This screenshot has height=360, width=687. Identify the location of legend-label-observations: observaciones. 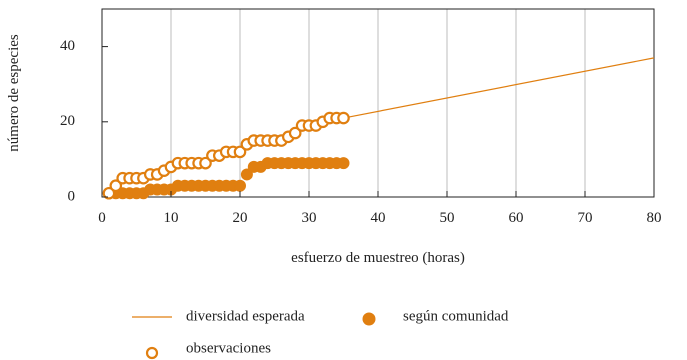
(228, 348).